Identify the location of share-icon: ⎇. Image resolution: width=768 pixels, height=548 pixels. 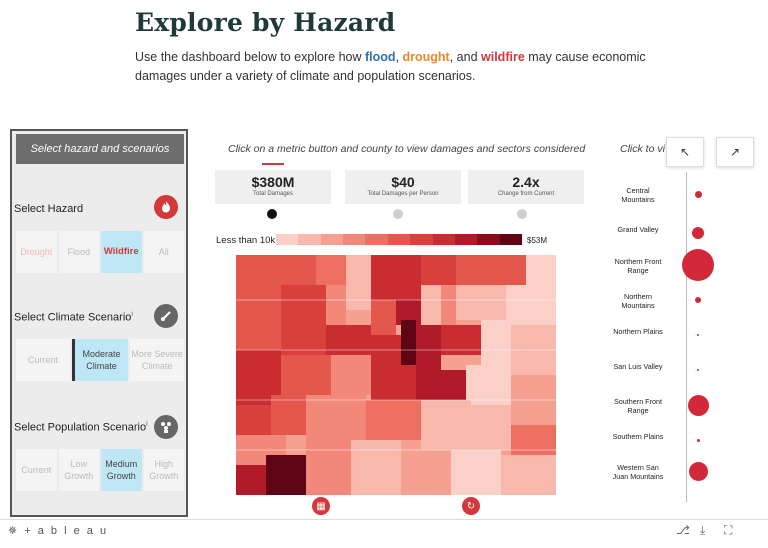
(683, 530).